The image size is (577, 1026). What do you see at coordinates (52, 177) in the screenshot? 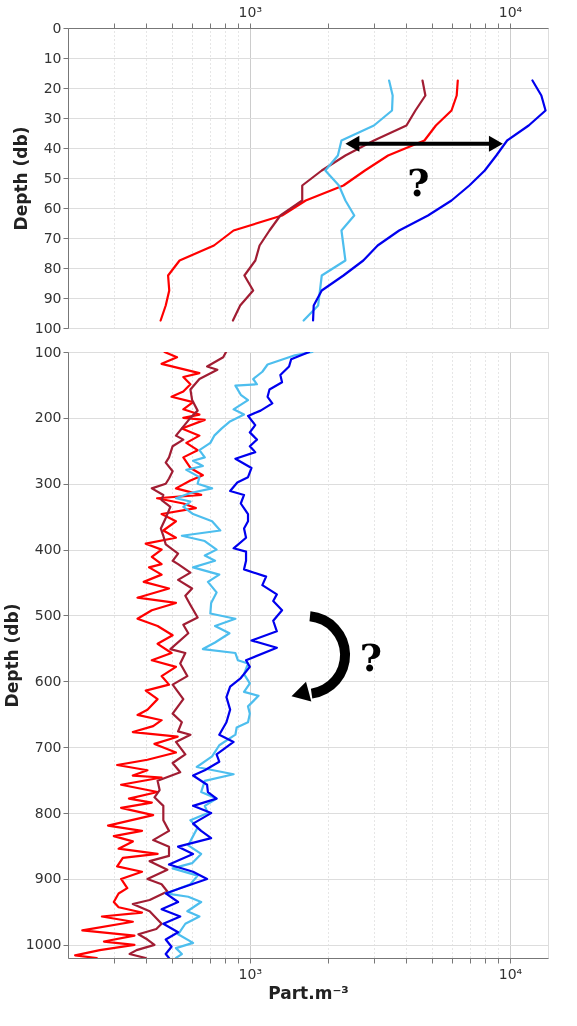
I see `y-tick-label: 50` at bounding box center [52, 177].